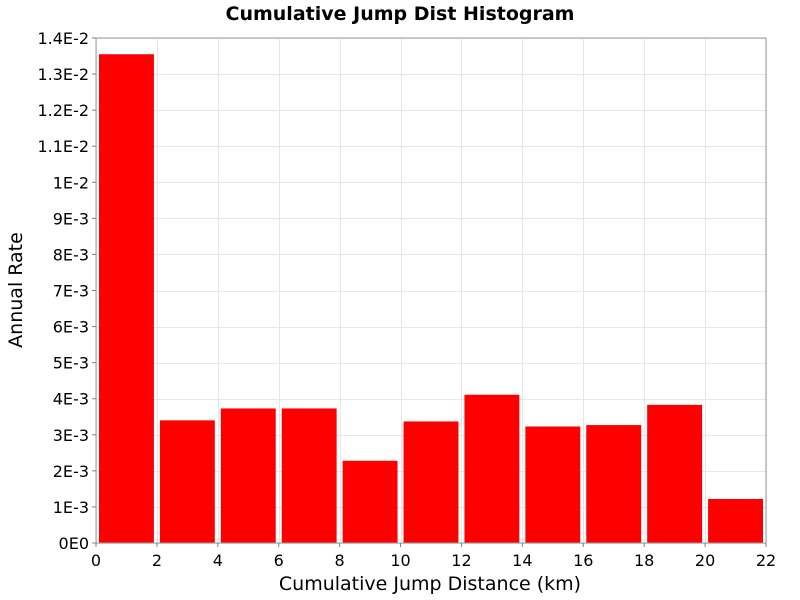  I want to click on y-tick-label: 6E-3, so click(71, 327).